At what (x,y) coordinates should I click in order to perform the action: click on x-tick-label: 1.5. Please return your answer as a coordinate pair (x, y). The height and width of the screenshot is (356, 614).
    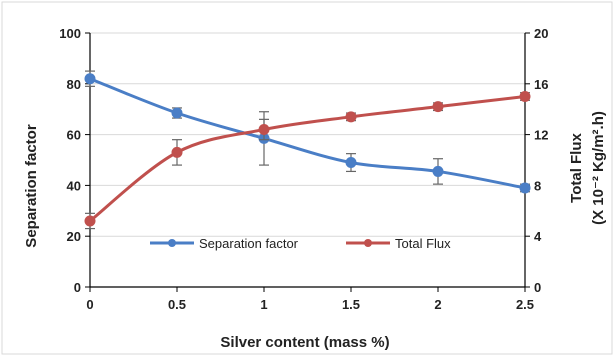
    Looking at the image, I should click on (351, 304).